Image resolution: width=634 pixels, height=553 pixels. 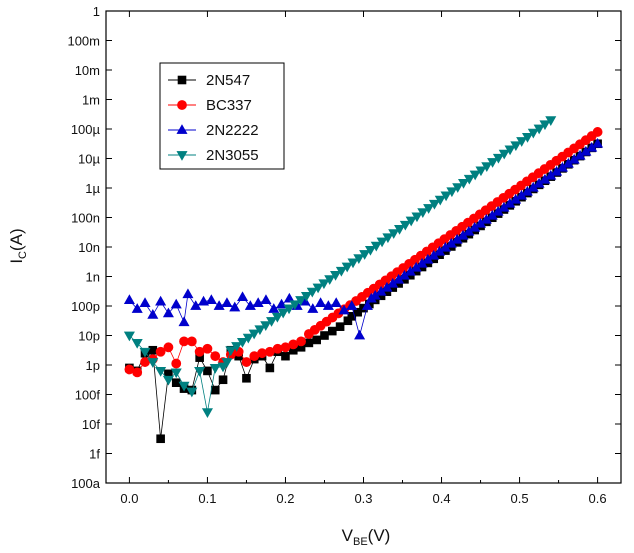 What do you see at coordinates (16, 261) in the screenshot?
I see `y-axis-title-main: I` at bounding box center [16, 261].